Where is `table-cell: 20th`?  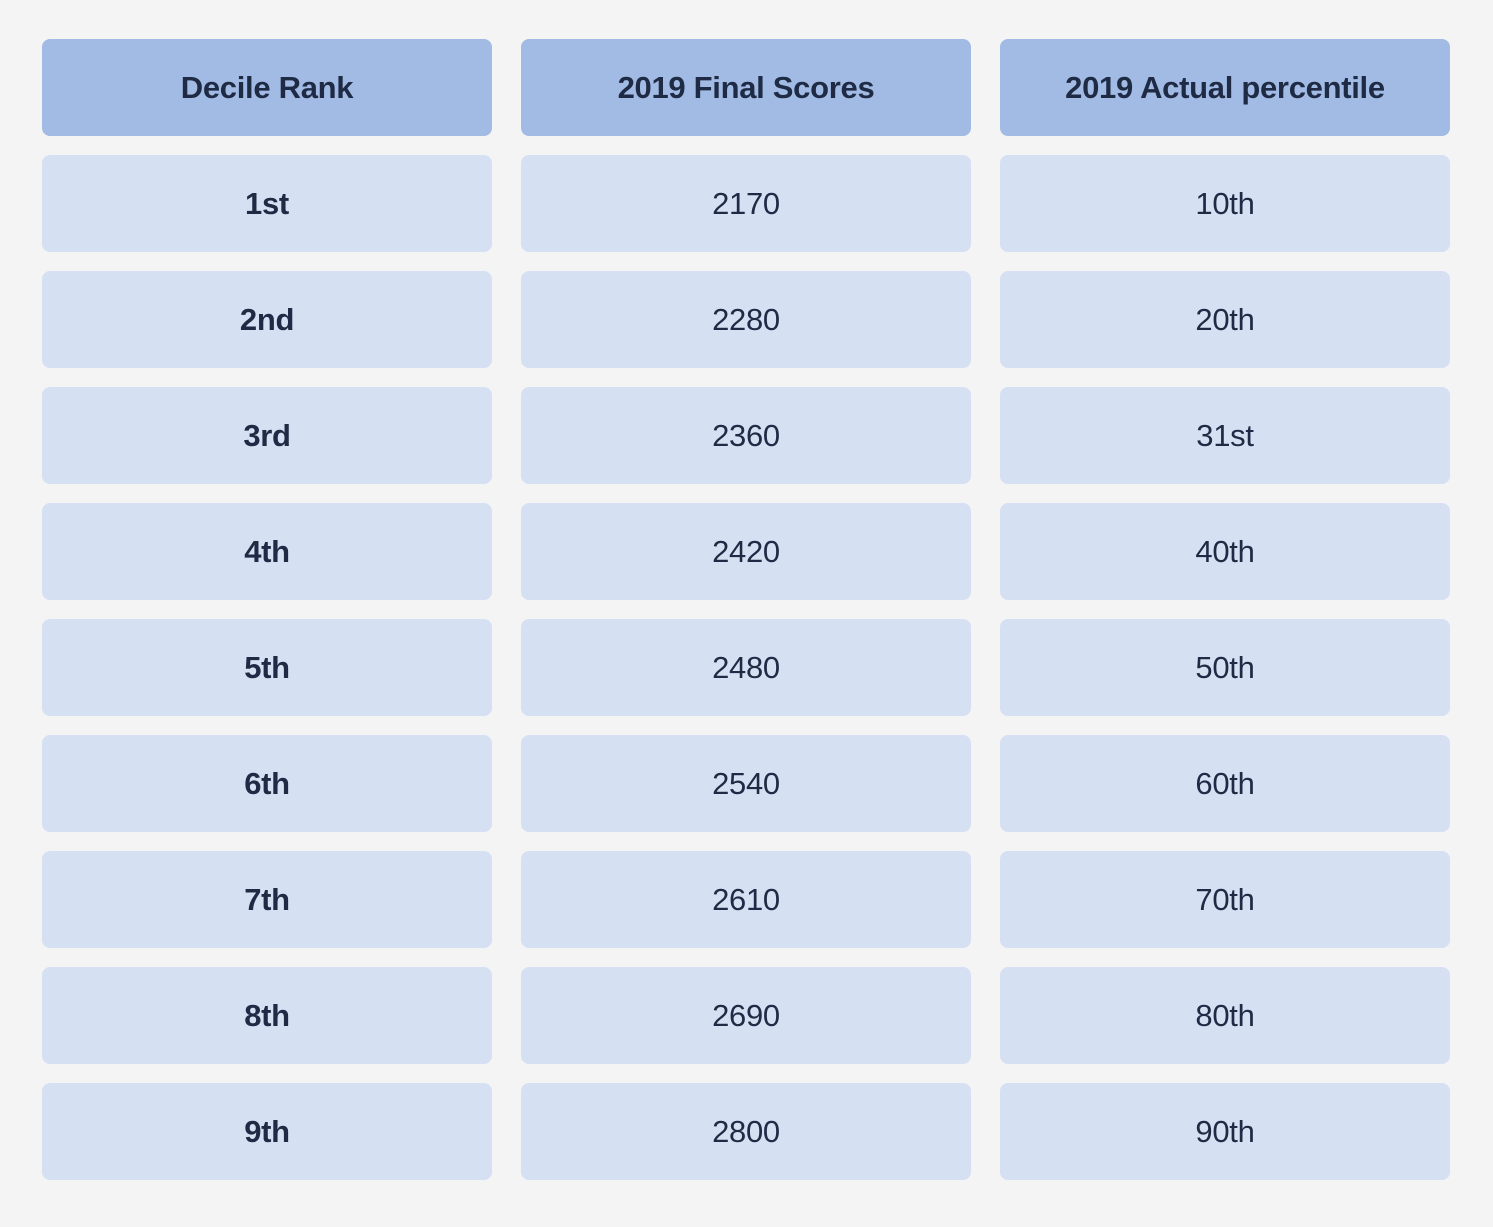
table-cell: 20th is located at coordinates (1225, 319).